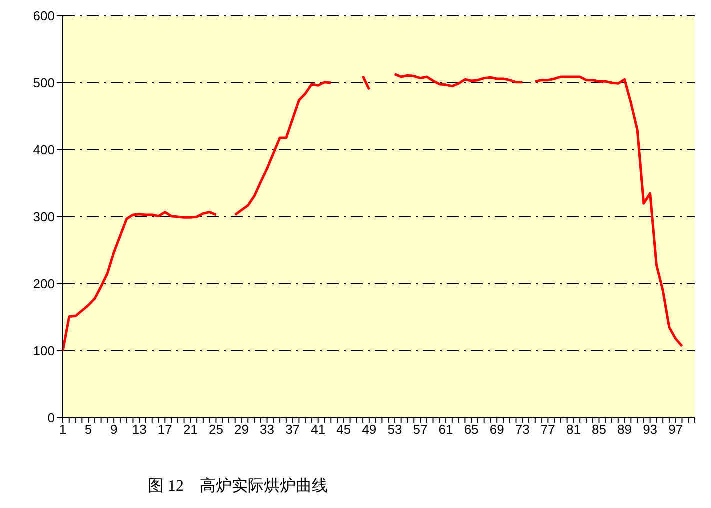 The height and width of the screenshot is (508, 711). I want to click on x-tick-label: 5, so click(88, 430).